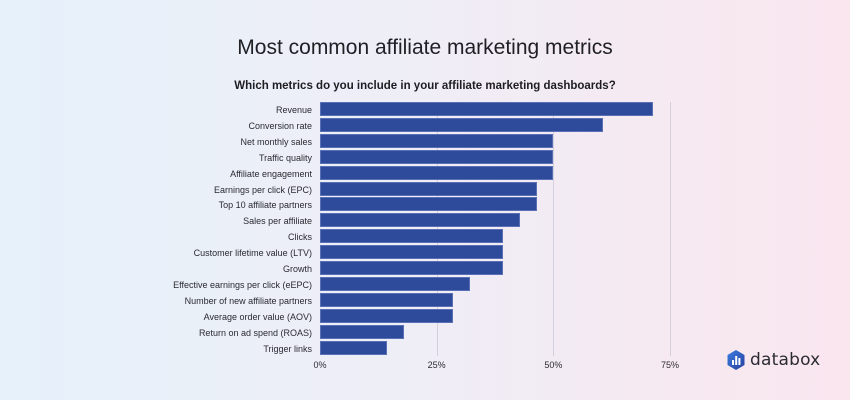  I want to click on category-label: Conversion rate, so click(280, 125).